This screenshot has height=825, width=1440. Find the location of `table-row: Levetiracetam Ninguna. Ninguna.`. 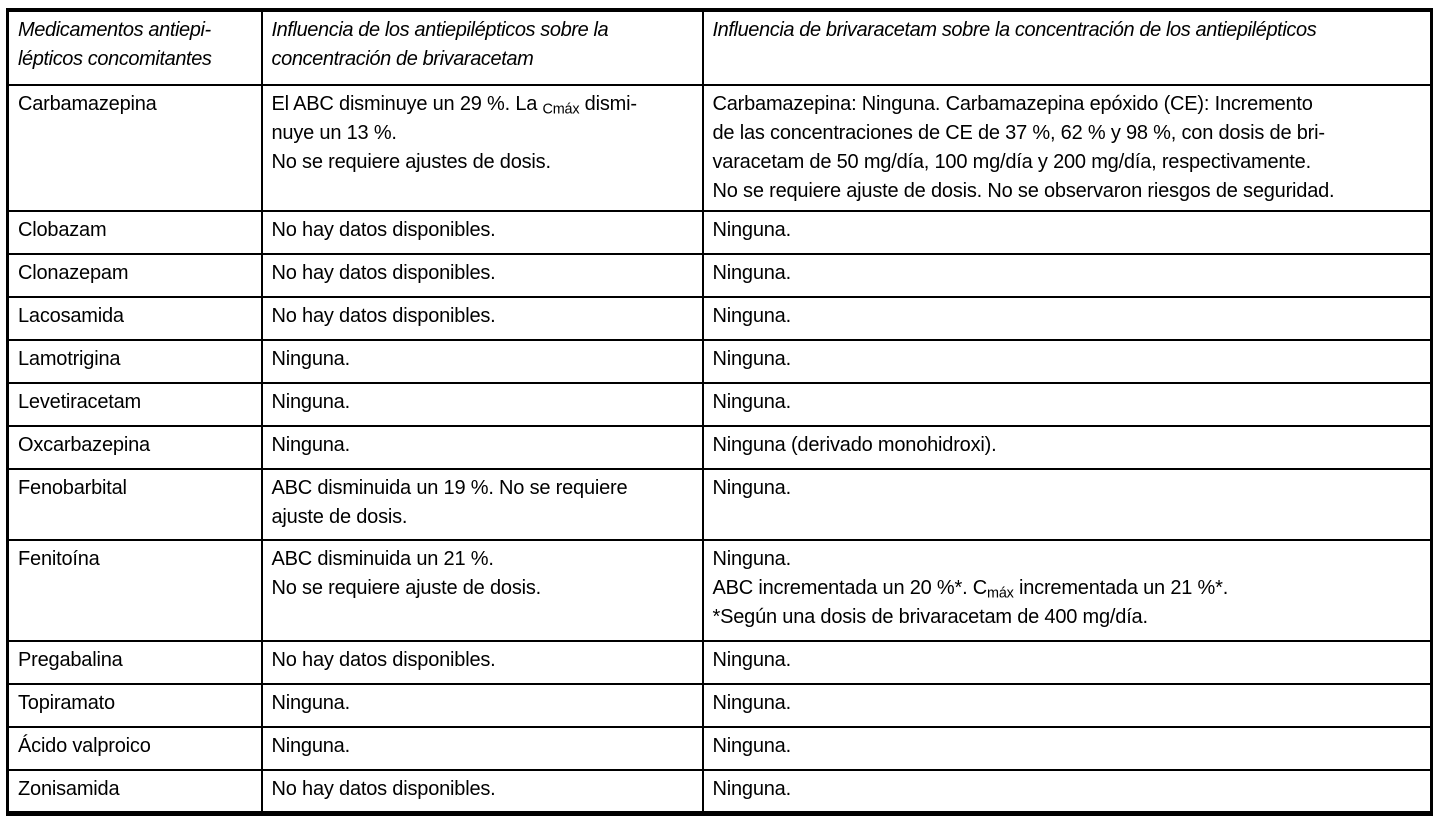

table-row: Levetiracetam Ninguna. Ninguna. is located at coordinates (719, 404).